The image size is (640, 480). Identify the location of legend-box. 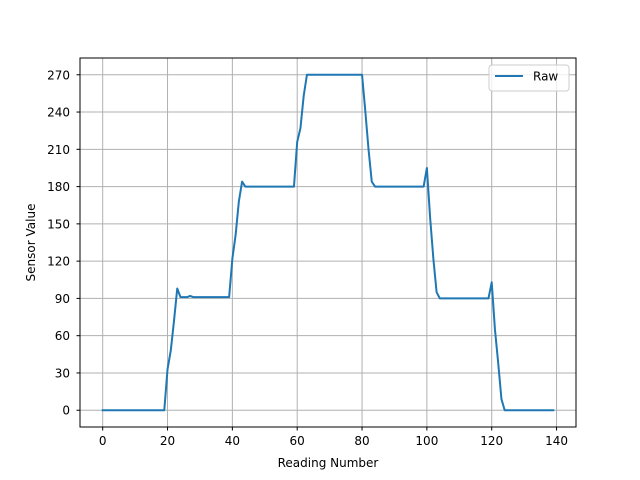
(529, 78).